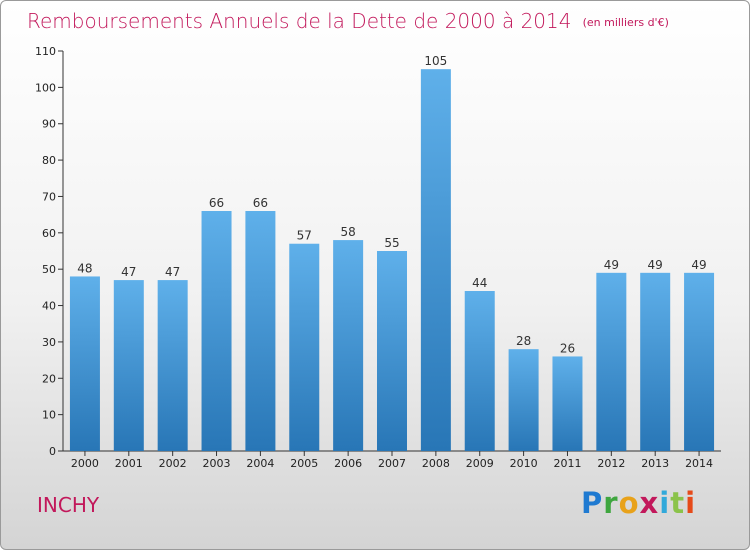 This screenshot has width=750, height=550. What do you see at coordinates (625, 22) in the screenshot?
I see `chart-unit: (en milliers d'€)` at bounding box center [625, 22].